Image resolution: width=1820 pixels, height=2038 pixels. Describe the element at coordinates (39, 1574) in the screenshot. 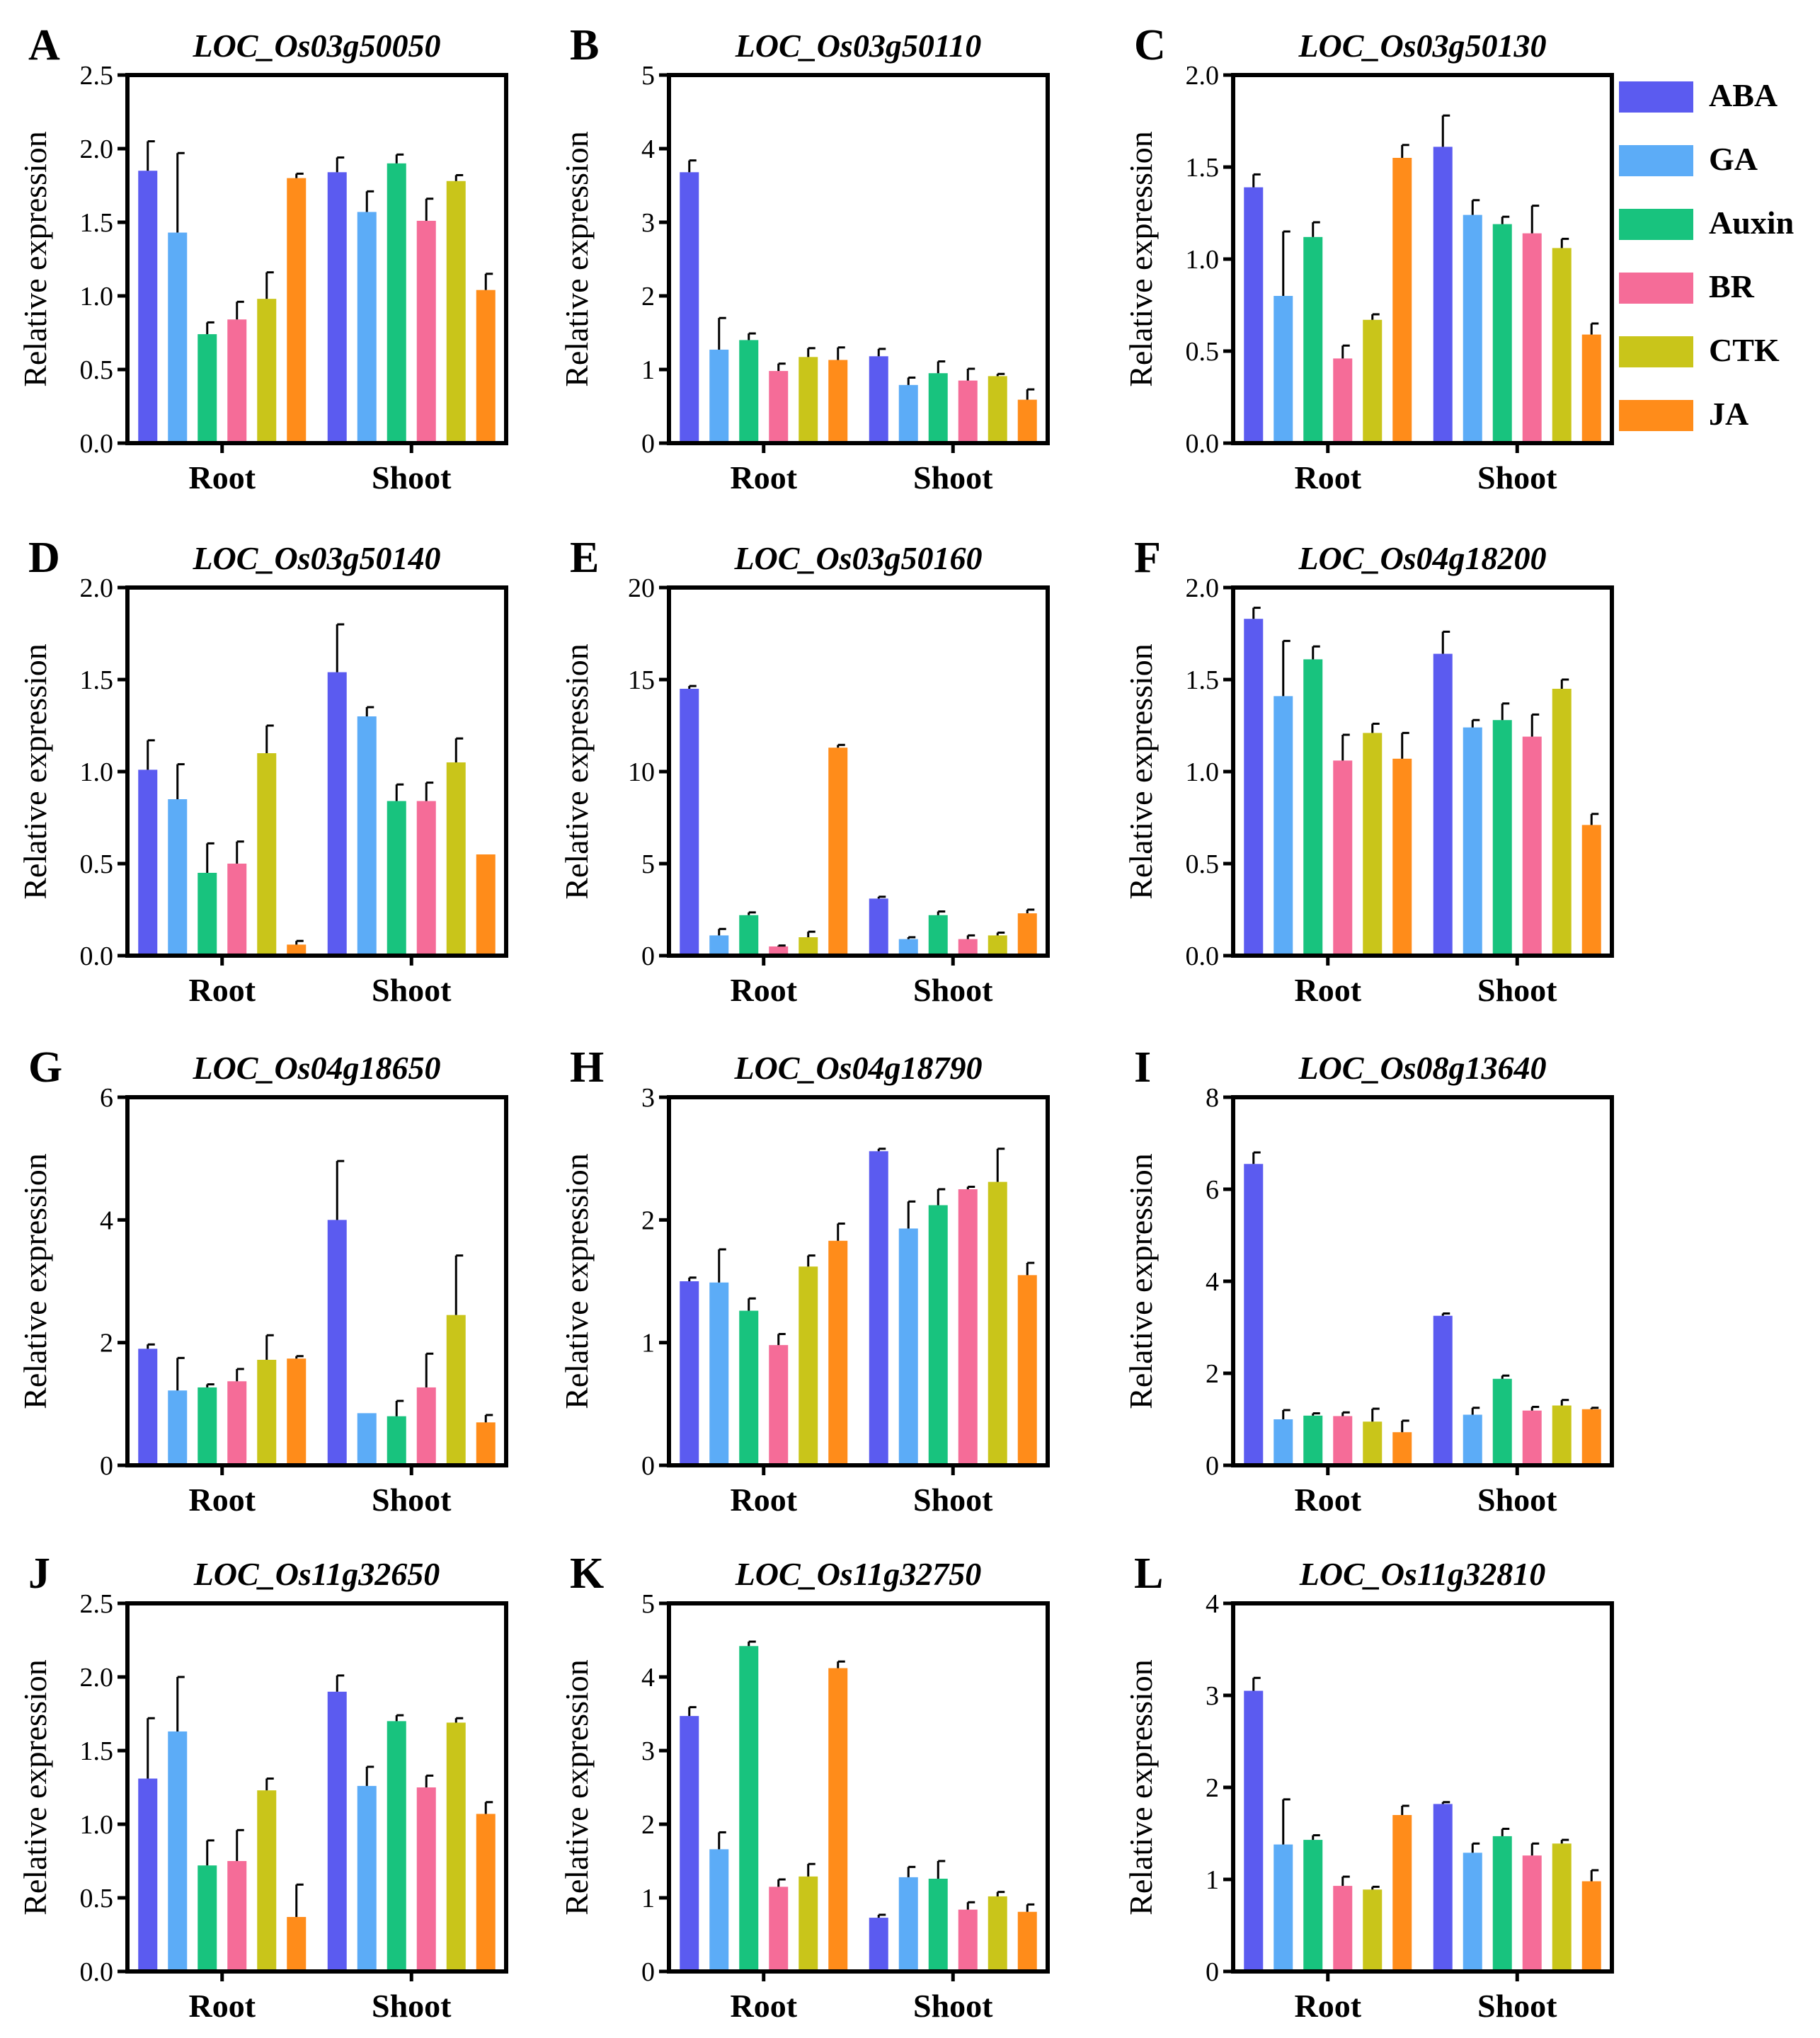

I see `panel-letter: J` at that location.